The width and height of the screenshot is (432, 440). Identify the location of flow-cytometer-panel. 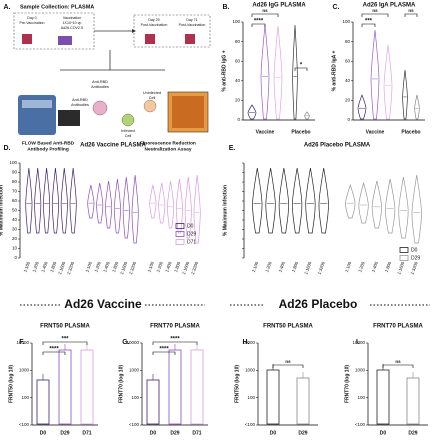
(37, 104).